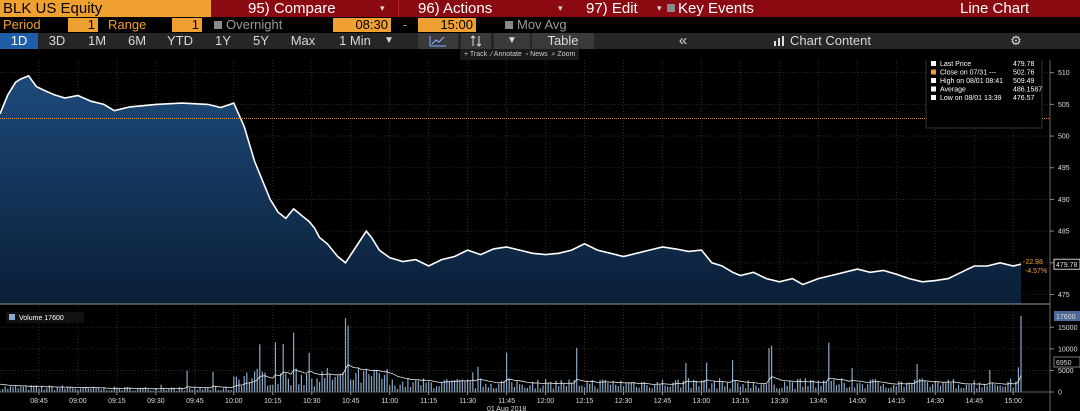 The width and height of the screenshot is (1080, 411). What do you see at coordinates (78, 401) in the screenshot?
I see `time-axis-label: 09:00` at bounding box center [78, 401].